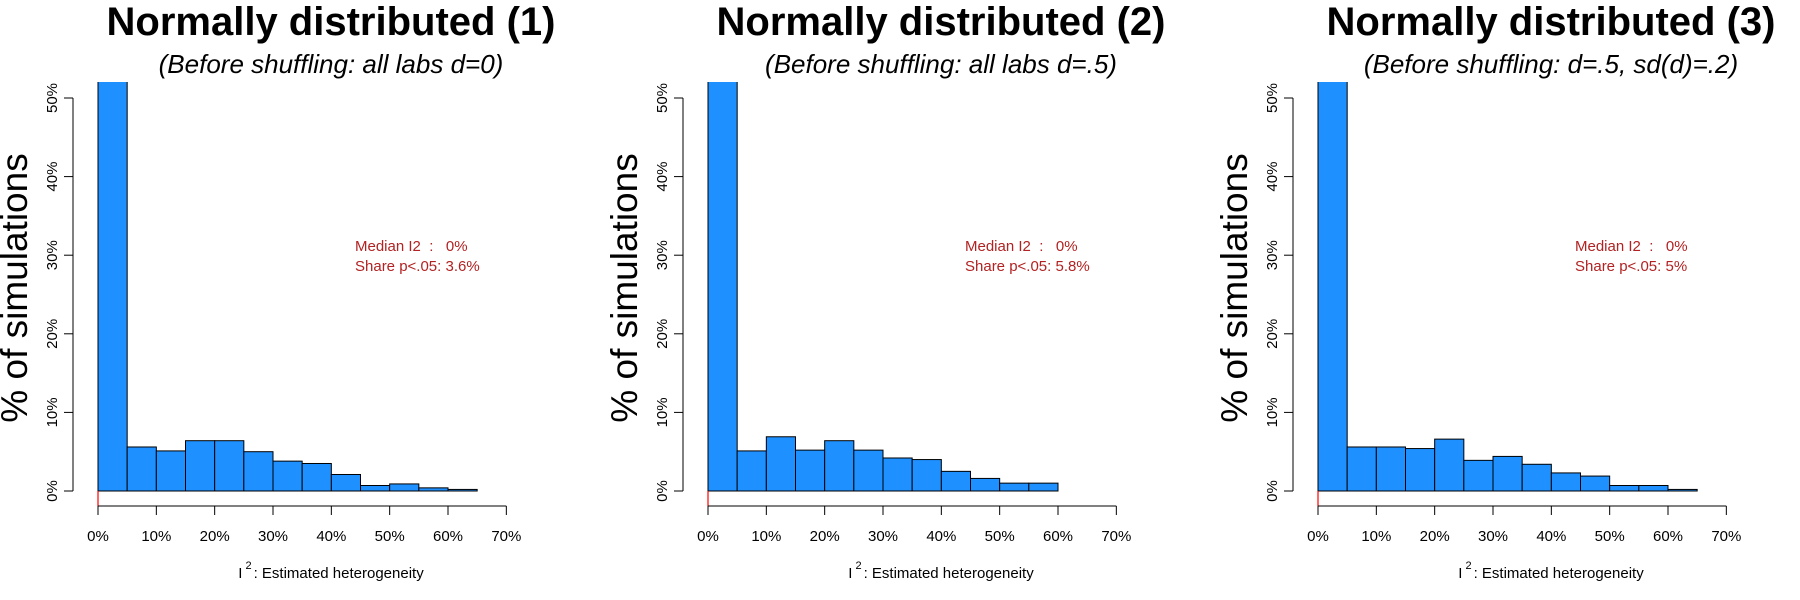  Describe the element at coordinates (1631, 266) in the screenshot. I see `annotation-share: Share p<.05: 5%` at that location.